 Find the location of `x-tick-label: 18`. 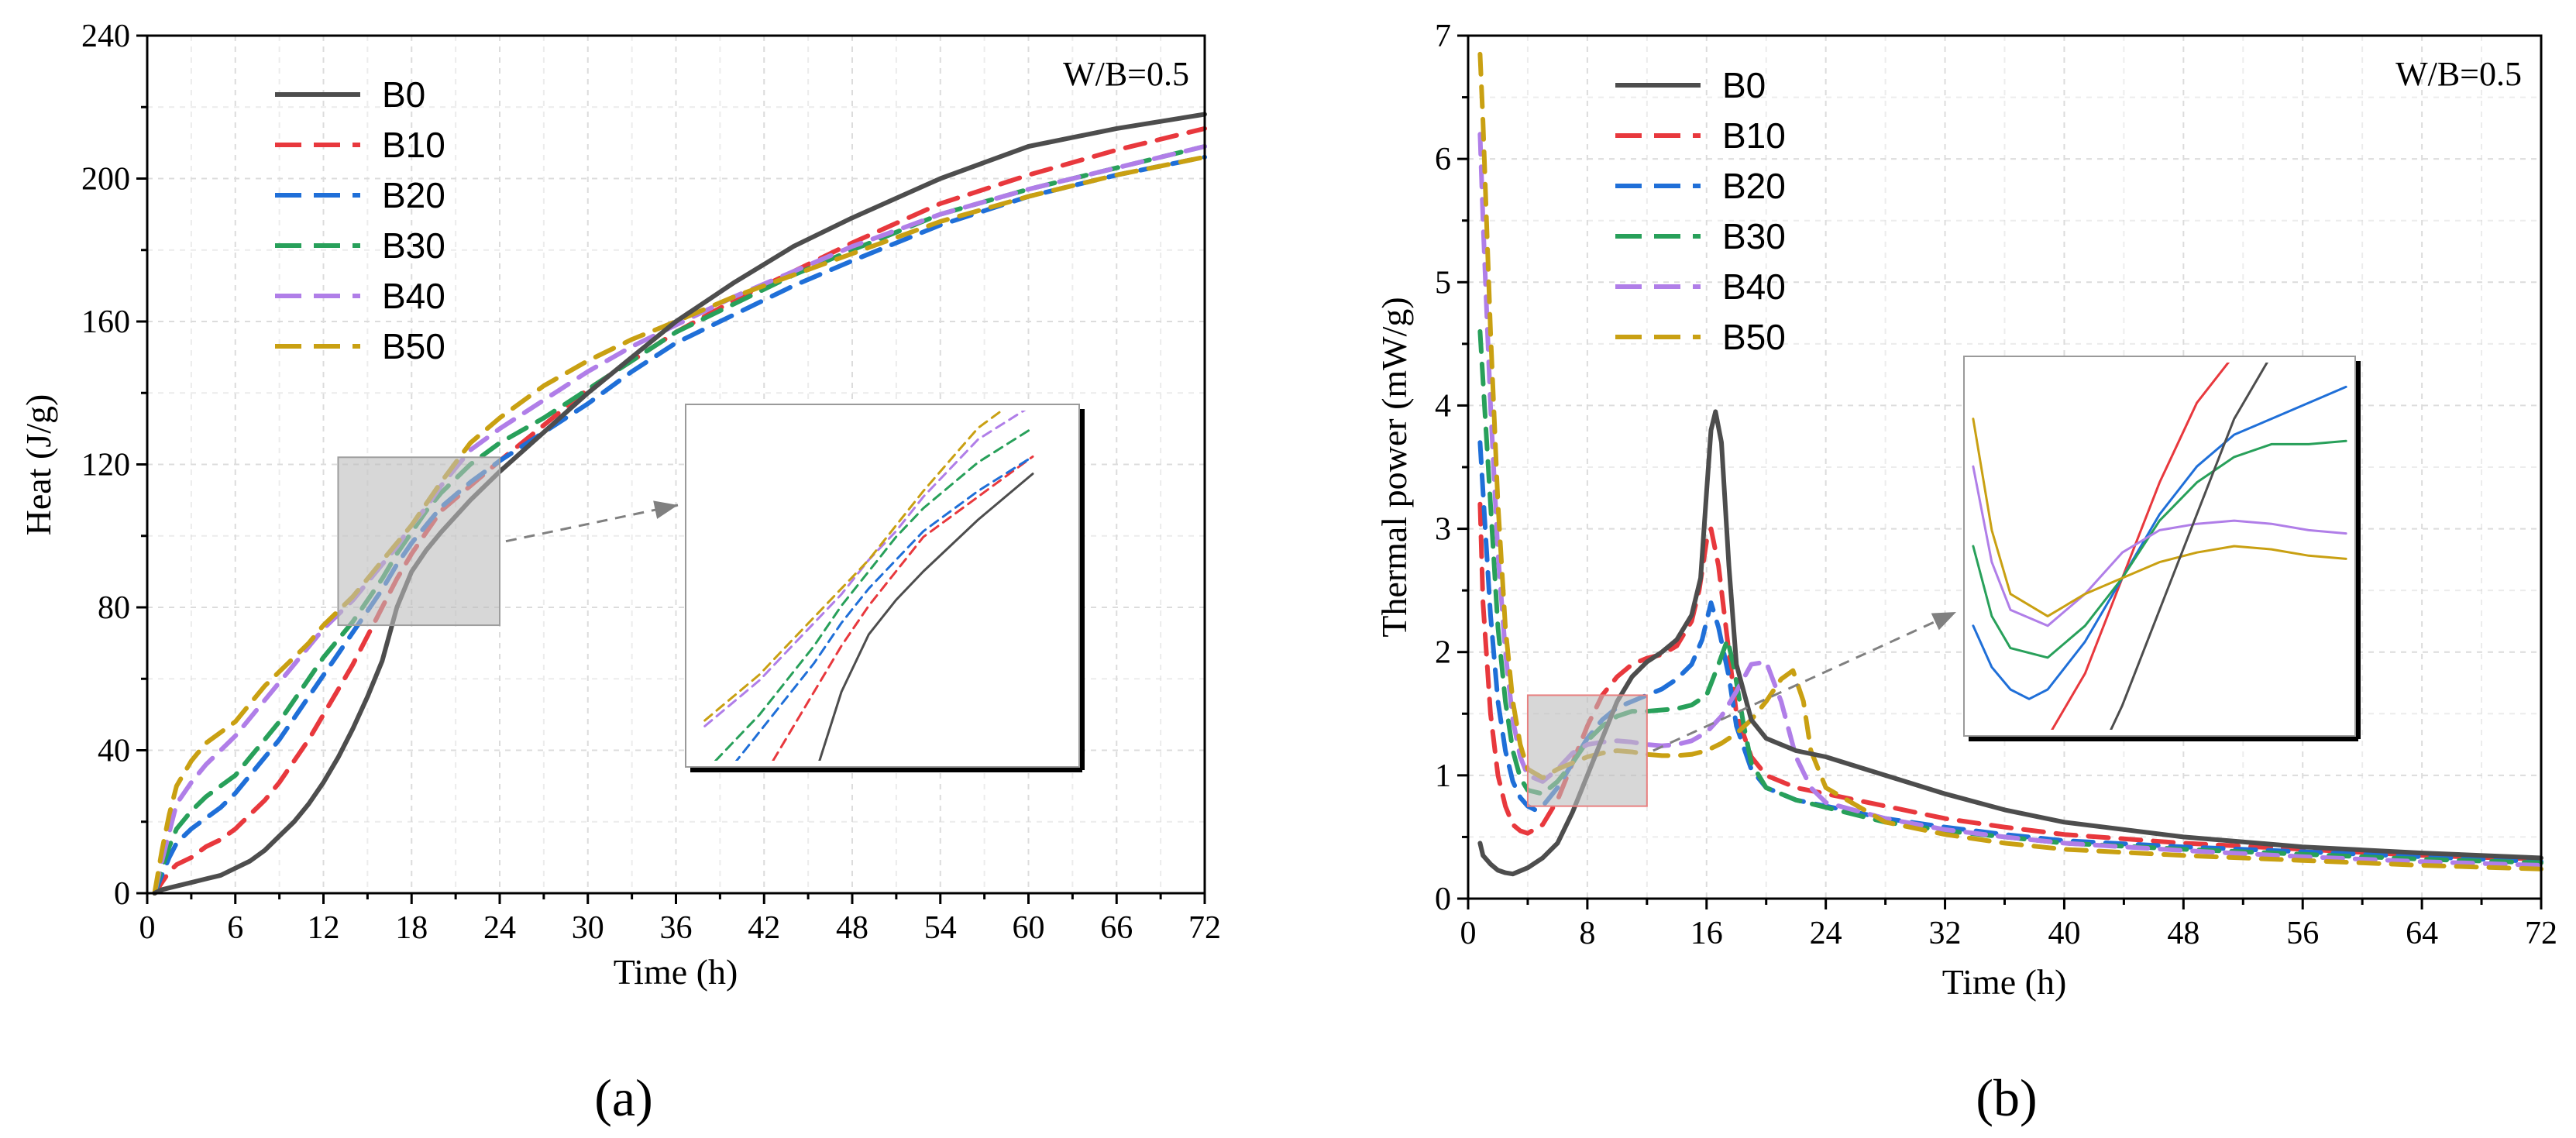

x-tick-label: 18 is located at coordinates (411, 928).